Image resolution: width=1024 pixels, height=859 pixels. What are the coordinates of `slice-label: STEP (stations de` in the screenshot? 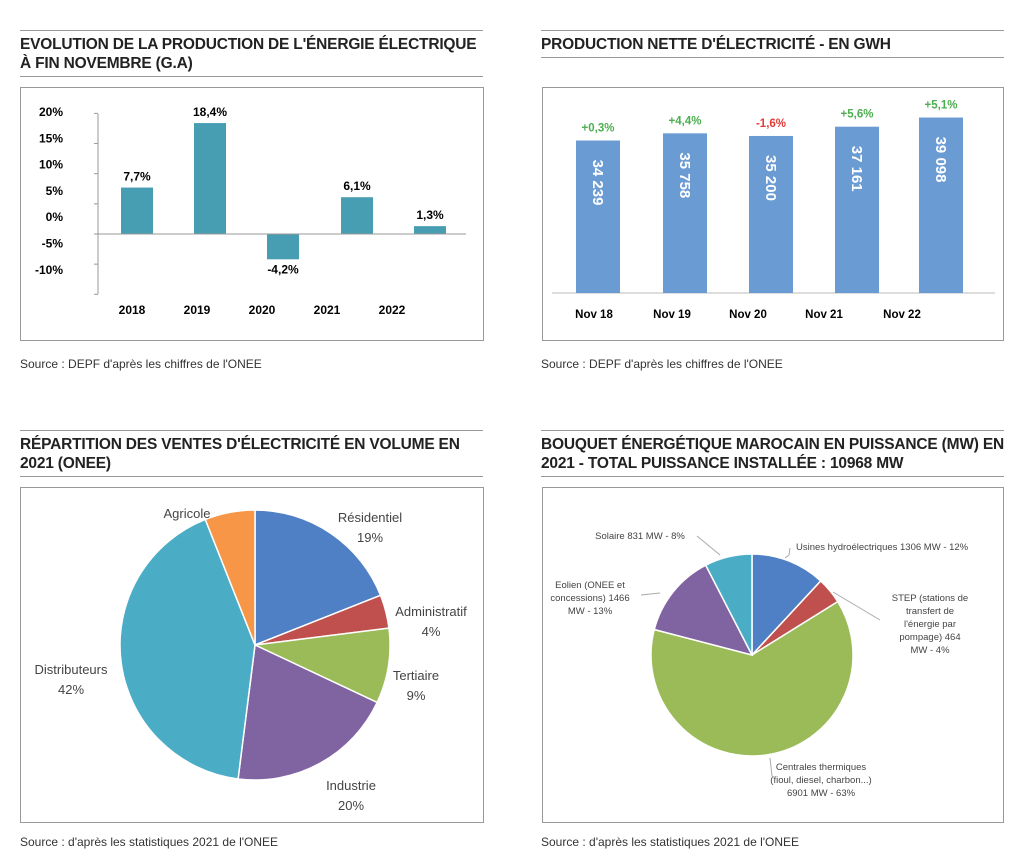 It's located at (930, 598).